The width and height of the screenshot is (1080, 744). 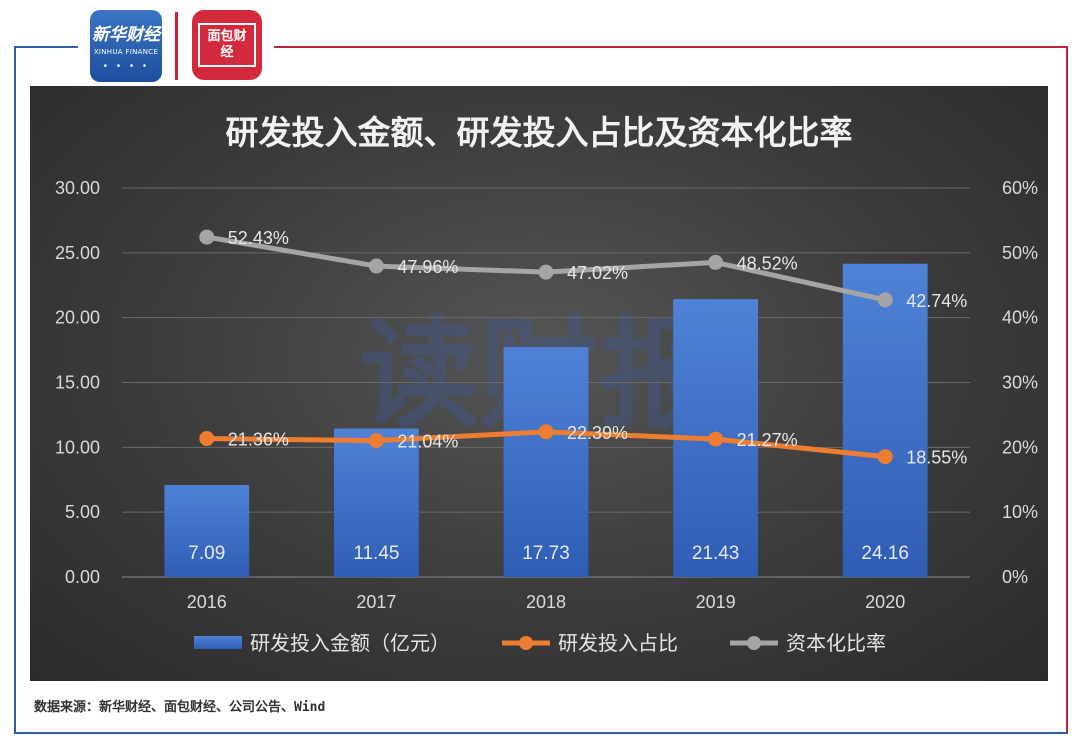 What do you see at coordinates (126, 35) in the screenshot?
I see `xinhua-logo-text: 新华财经` at bounding box center [126, 35].